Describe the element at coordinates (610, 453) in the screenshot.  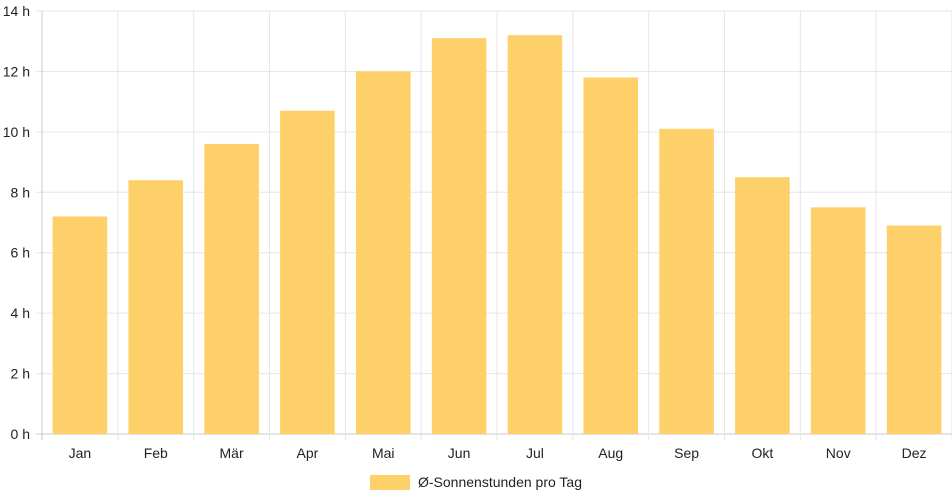
I see `x-tick-label: Aug` at that location.